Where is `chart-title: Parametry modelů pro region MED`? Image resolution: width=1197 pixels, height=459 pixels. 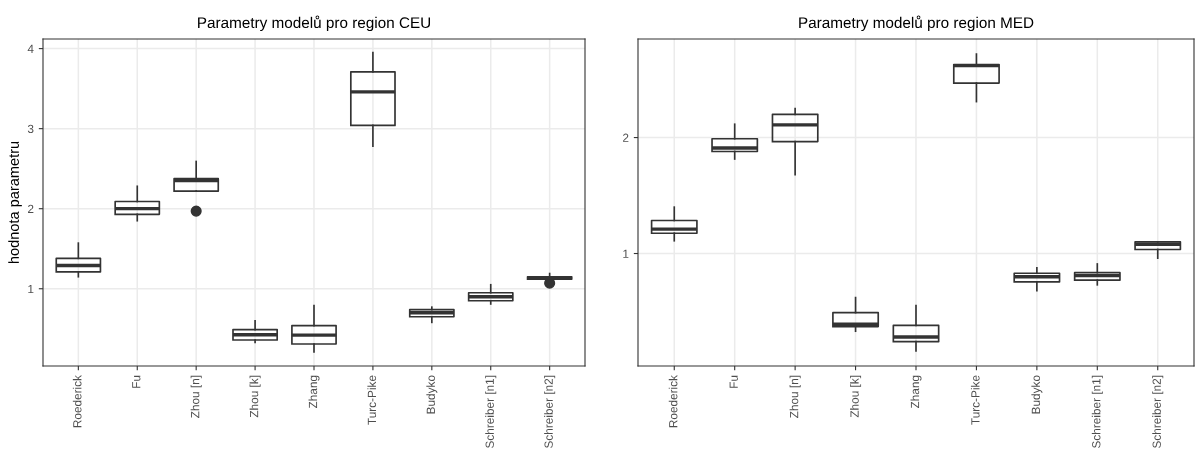
chart-title: Parametry modelů pro region MED is located at coordinates (916, 23).